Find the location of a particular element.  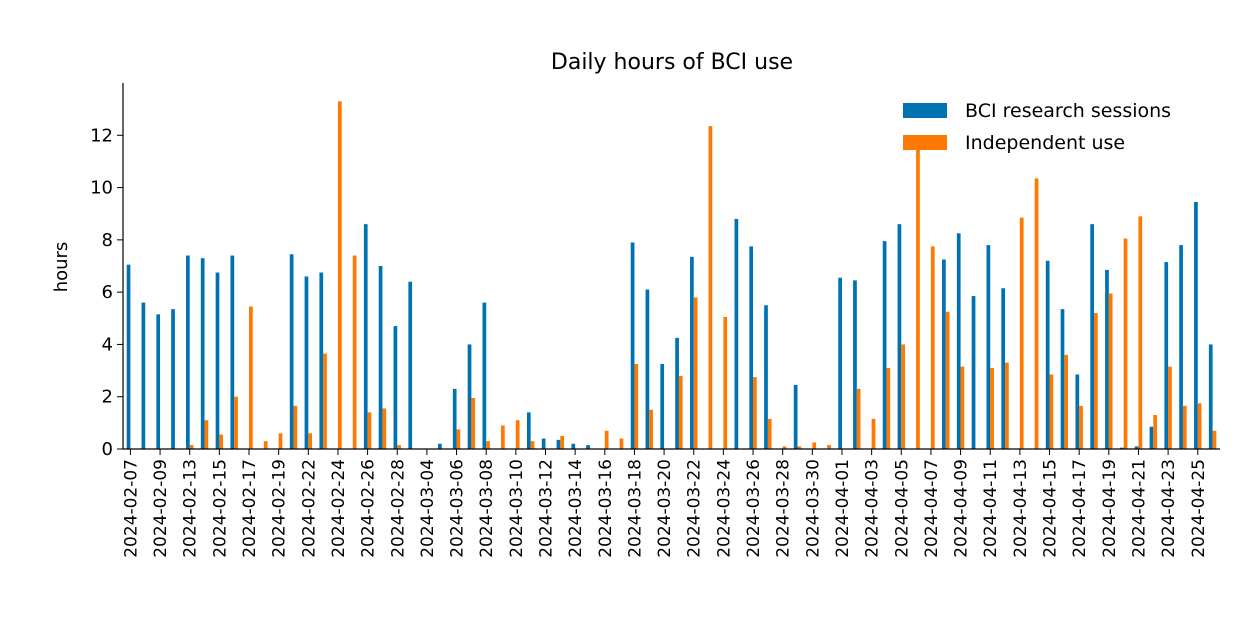

x-tick-label: 2024-03-16 is located at coordinates (606, 508).